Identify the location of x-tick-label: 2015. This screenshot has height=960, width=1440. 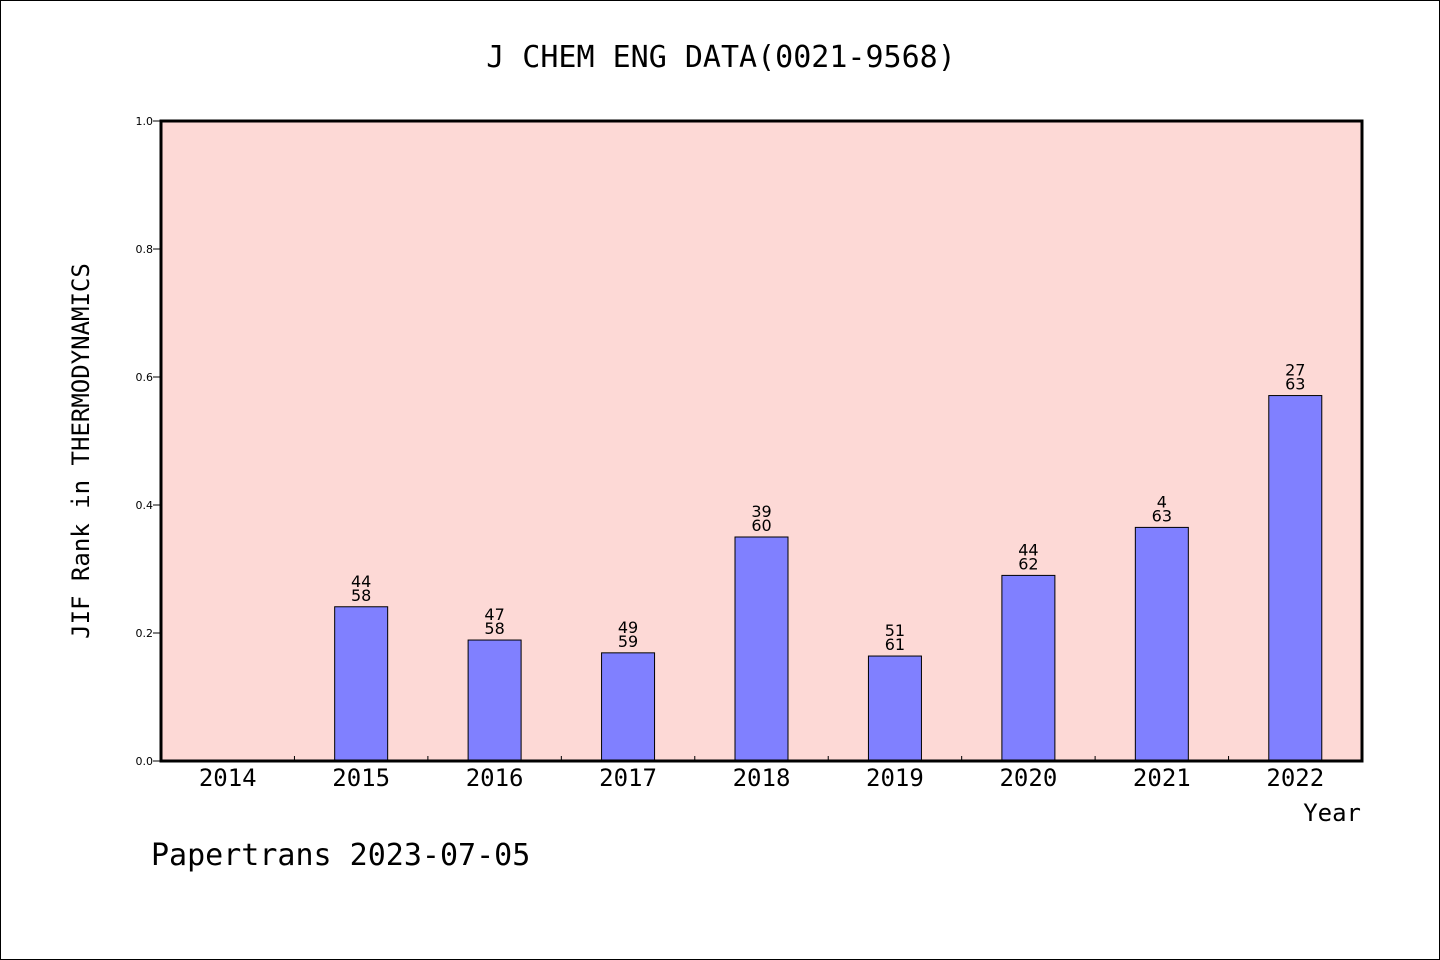
(361, 778).